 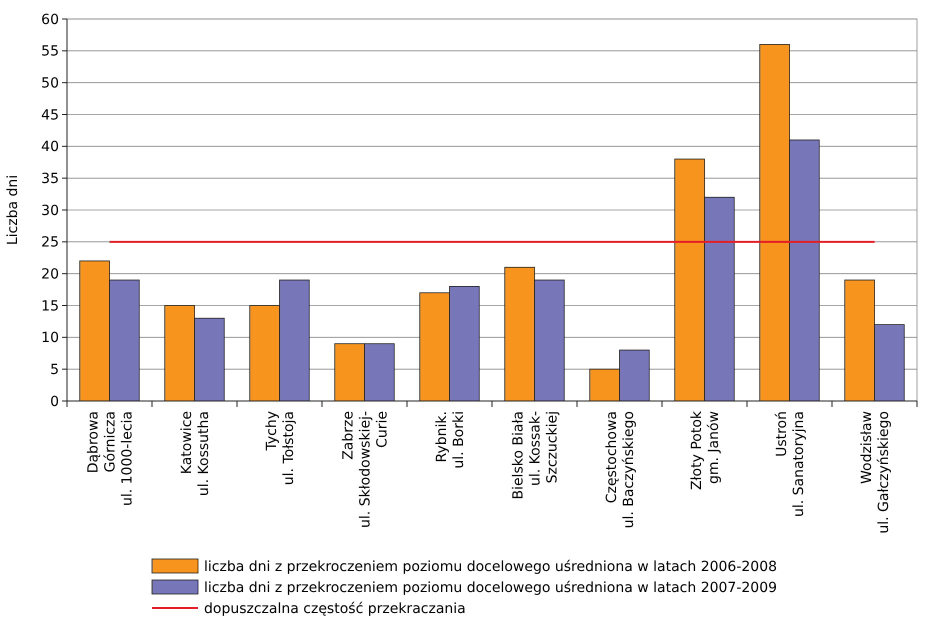 What do you see at coordinates (50, 338) in the screenshot?
I see `y-tick-label: 10` at bounding box center [50, 338].